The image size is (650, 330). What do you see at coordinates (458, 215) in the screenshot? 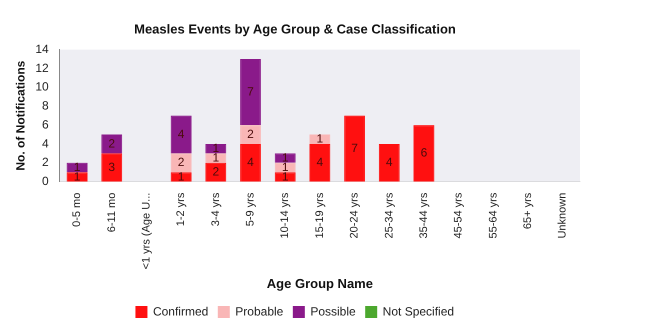
I see `x-tick-label: 45-54 yrs` at bounding box center [458, 215].